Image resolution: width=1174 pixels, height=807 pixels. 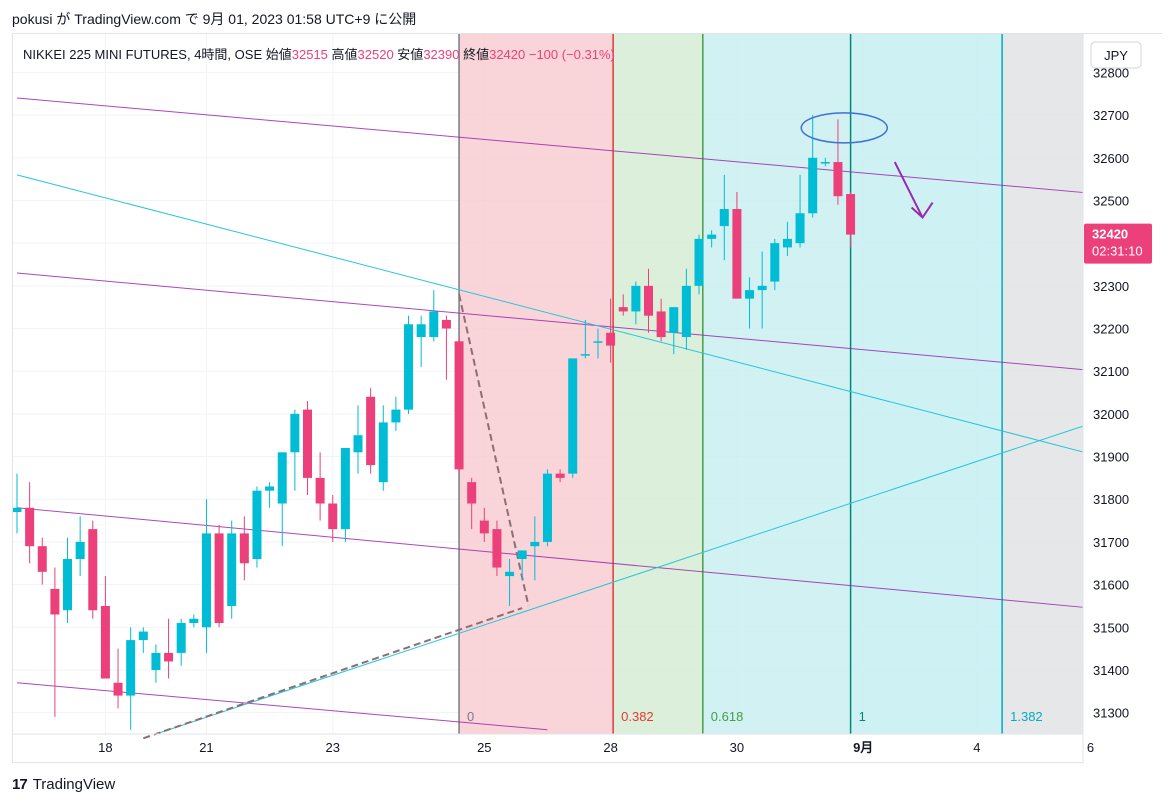 What do you see at coordinates (922, 210) in the screenshot?
I see `down-arrow-head` at bounding box center [922, 210].